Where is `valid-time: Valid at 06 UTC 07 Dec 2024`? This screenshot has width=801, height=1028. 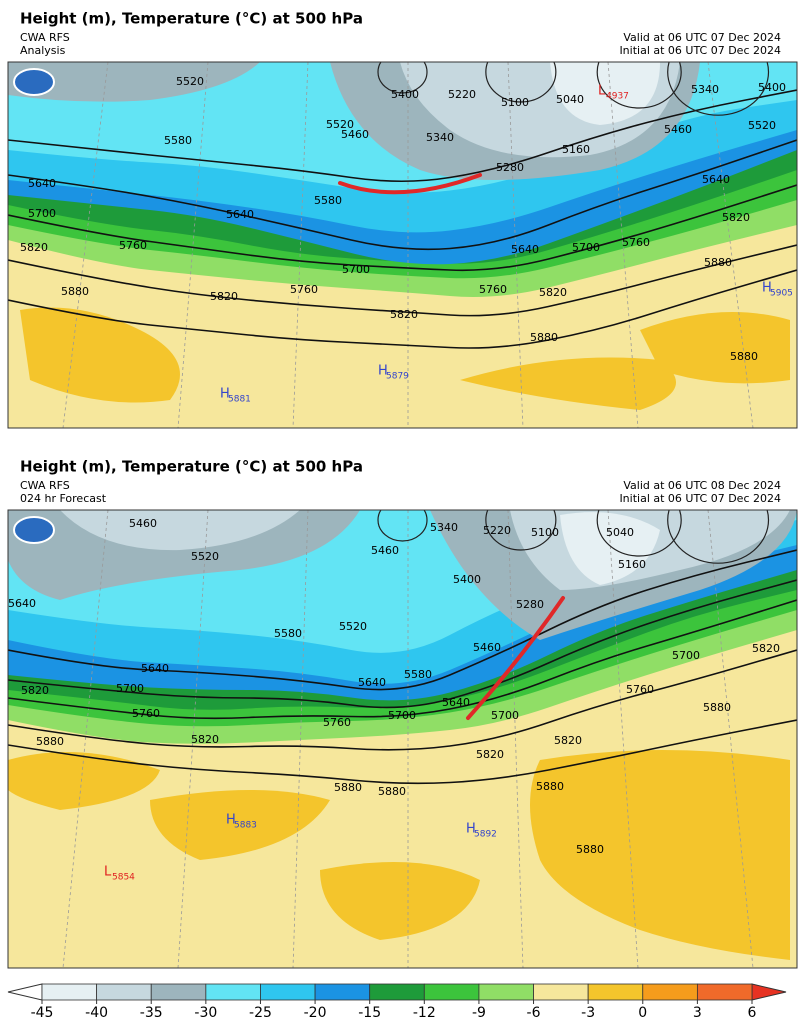 valid-time: Valid at 06 UTC 07 Dec 2024 is located at coordinates (702, 37).